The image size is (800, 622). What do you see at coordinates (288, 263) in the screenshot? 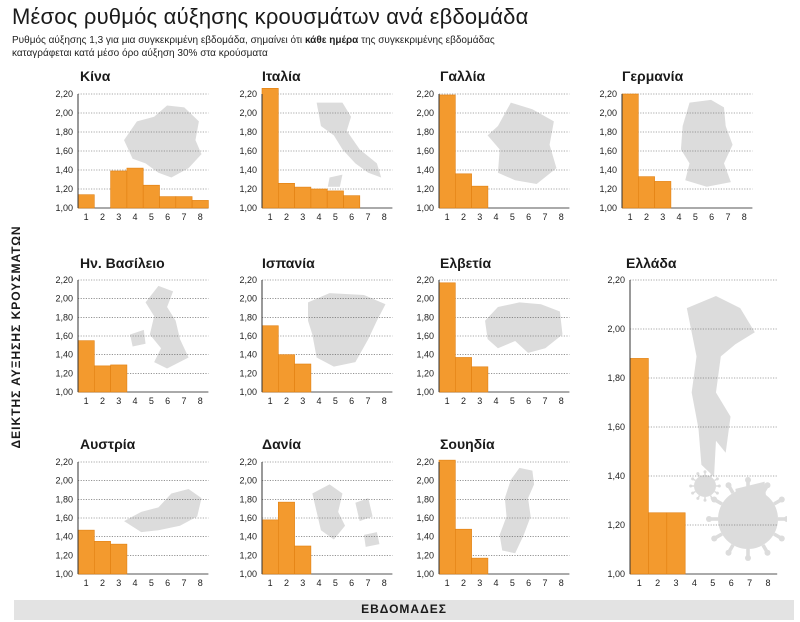
I see `country-title: Ισπανία` at bounding box center [288, 263].